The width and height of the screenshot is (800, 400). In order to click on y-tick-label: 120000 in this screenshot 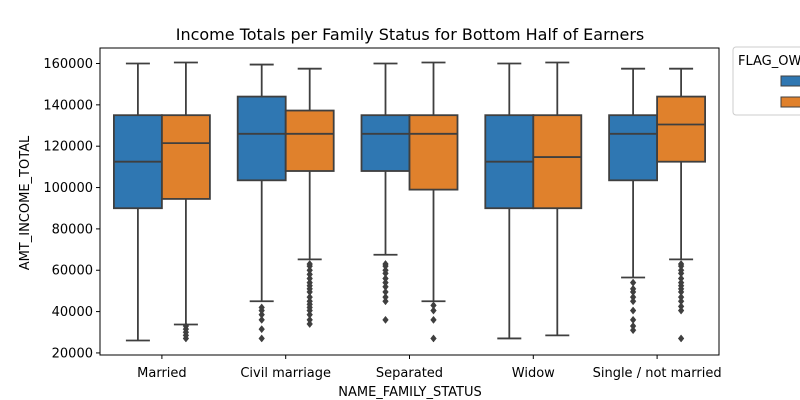, I will do `click(68, 147)`.